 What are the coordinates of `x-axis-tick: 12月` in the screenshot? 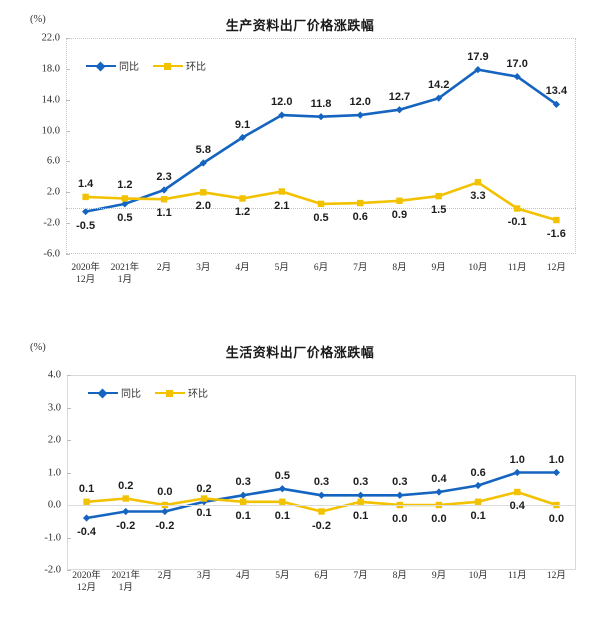 It's located at (556, 576).